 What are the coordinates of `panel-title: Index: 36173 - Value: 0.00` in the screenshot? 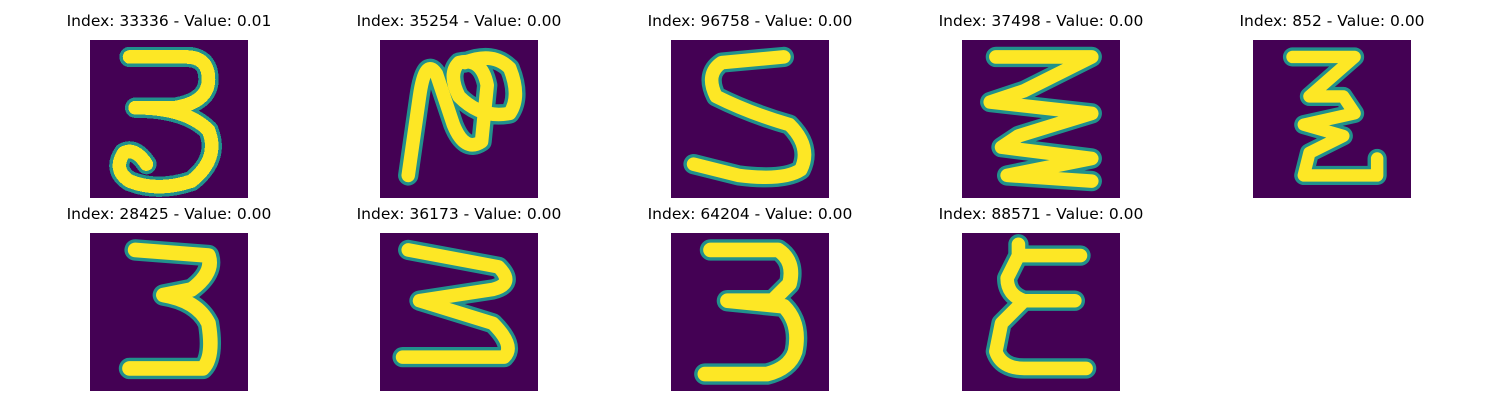 It's located at (459, 214).